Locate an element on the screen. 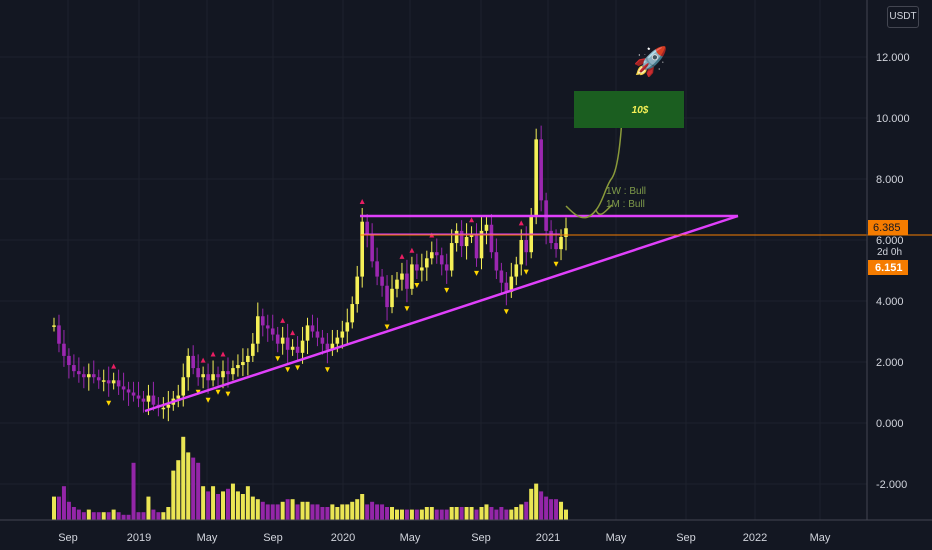 The width and height of the screenshot is (932, 550). projection-path-wave is located at coordinates (604, 209).